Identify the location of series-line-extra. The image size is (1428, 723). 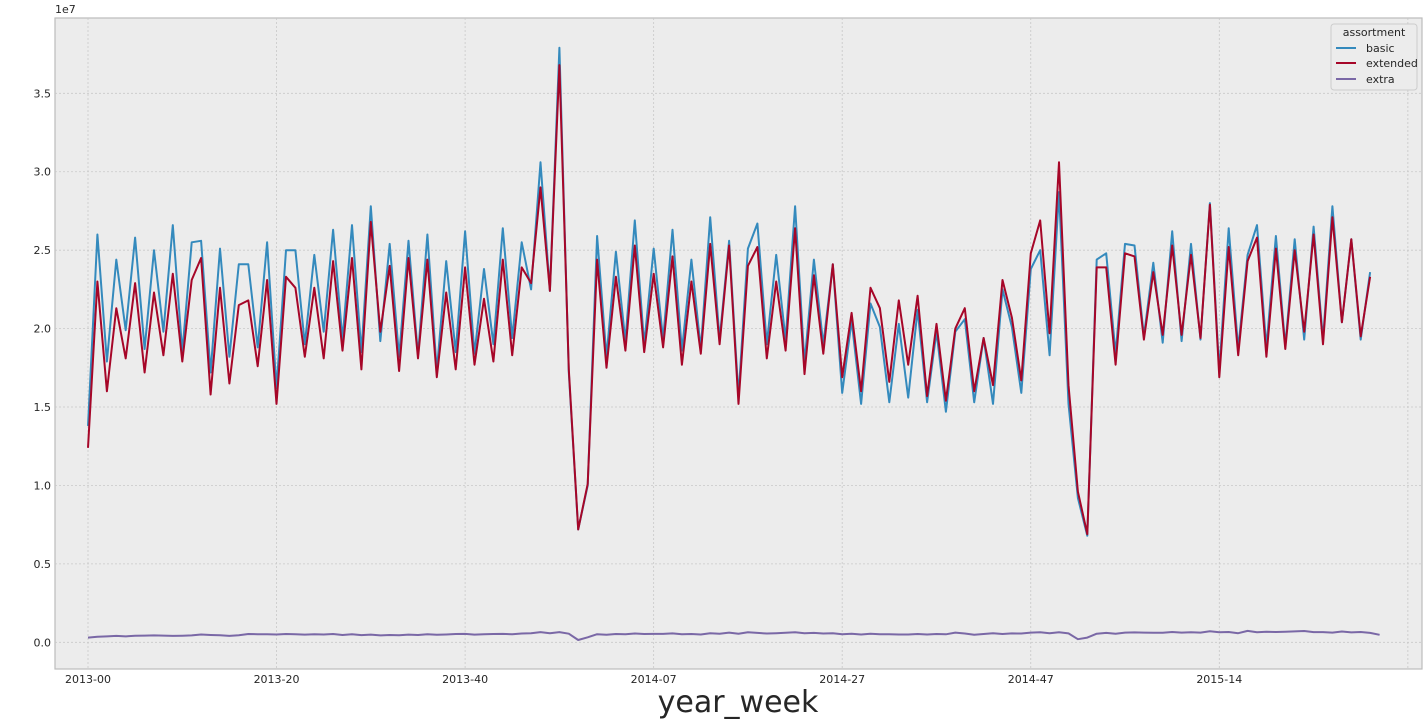
(733, 635).